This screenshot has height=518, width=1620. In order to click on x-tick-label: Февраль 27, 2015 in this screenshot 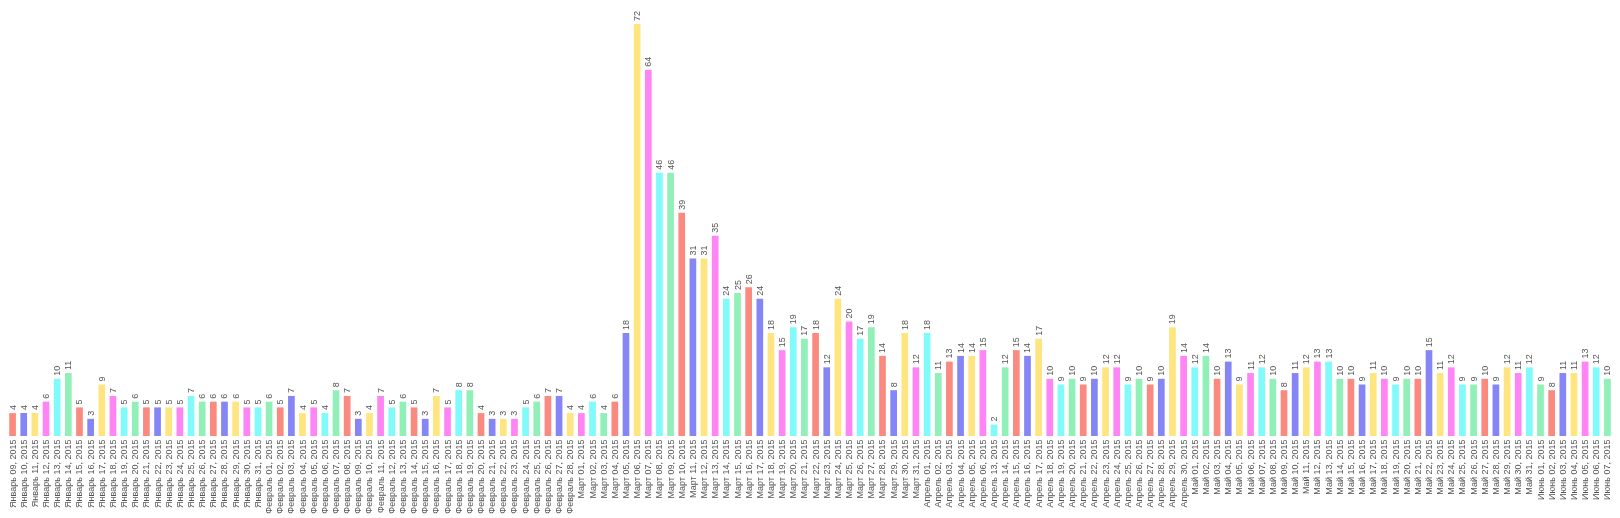, I will do `click(559, 476)`.